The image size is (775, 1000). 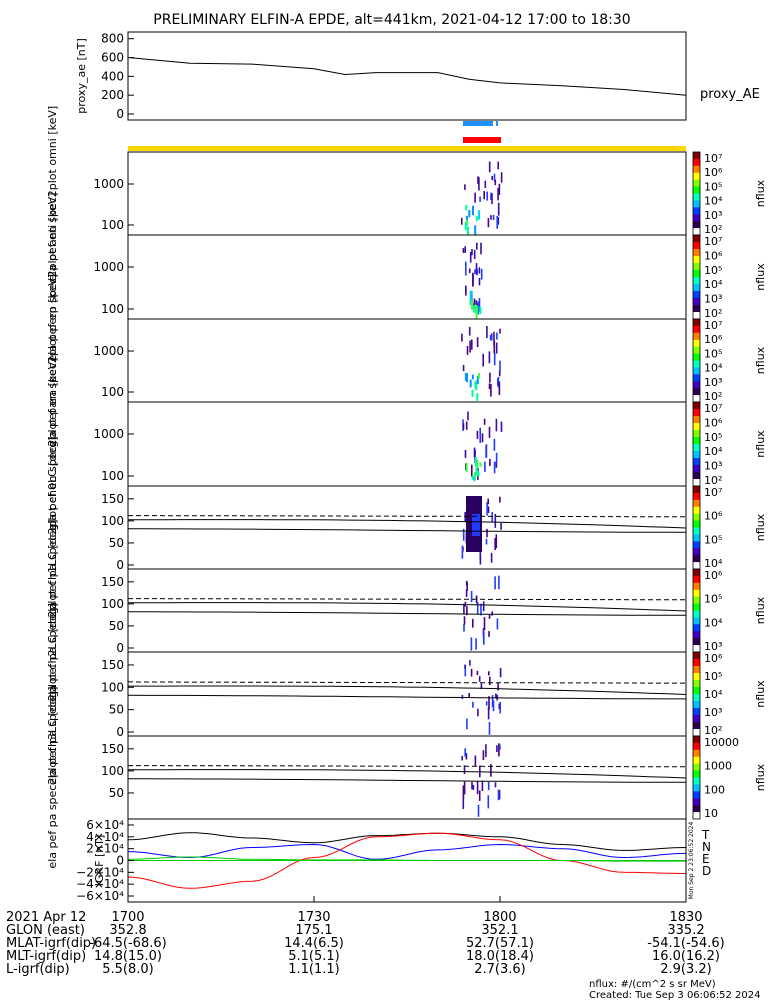 What do you see at coordinates (407, 910) in the screenshot?
I see `time-axis: 1700 1730 1800 1830` at bounding box center [407, 910].